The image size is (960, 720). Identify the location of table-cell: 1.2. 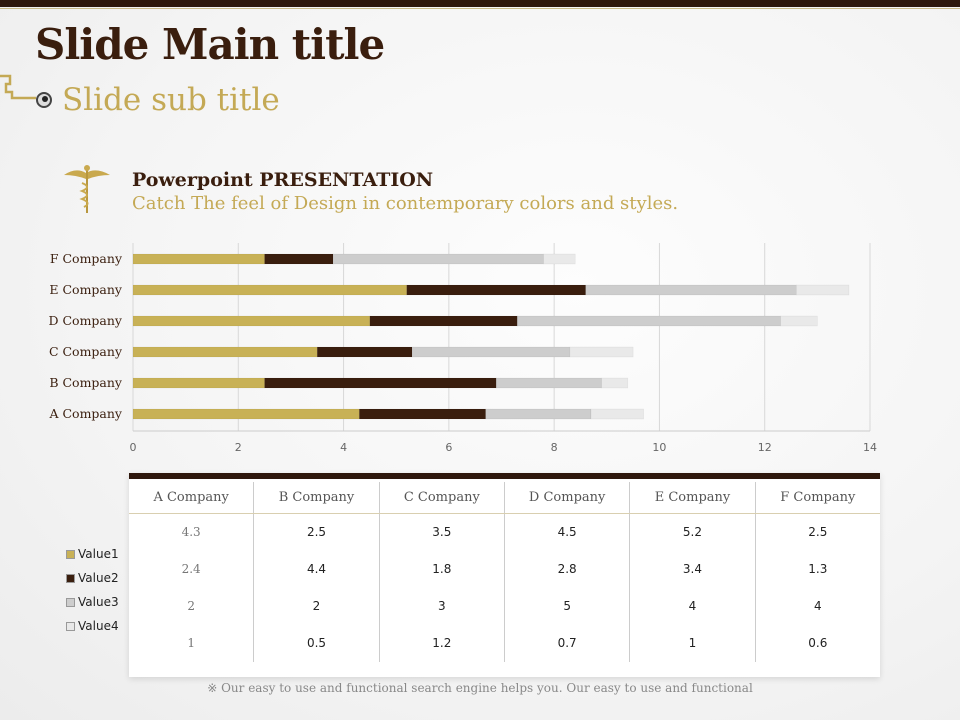
(441, 643).